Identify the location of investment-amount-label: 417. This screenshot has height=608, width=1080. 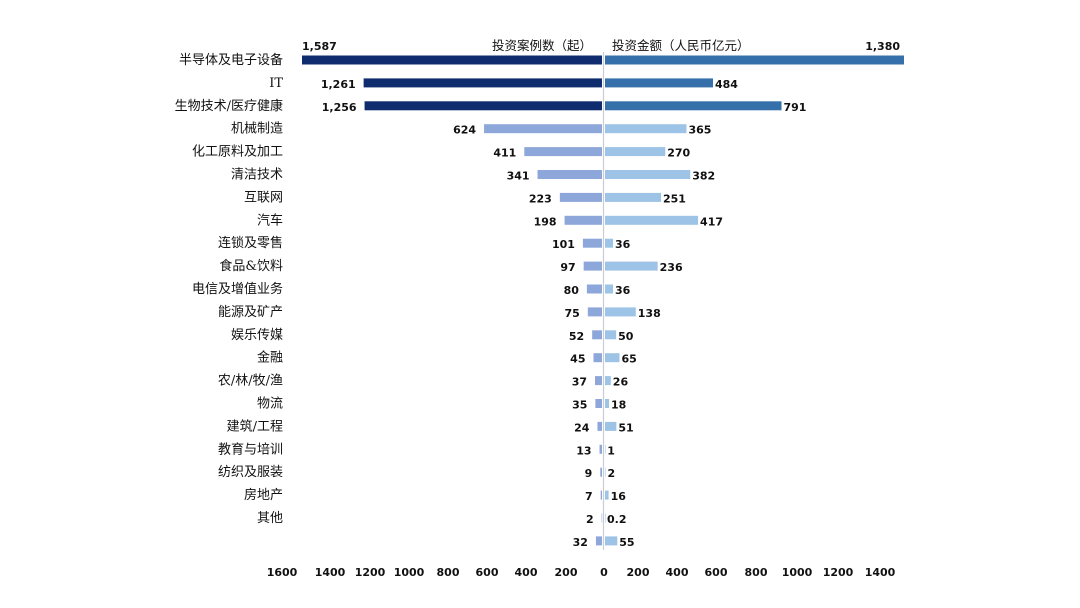
(711, 221).